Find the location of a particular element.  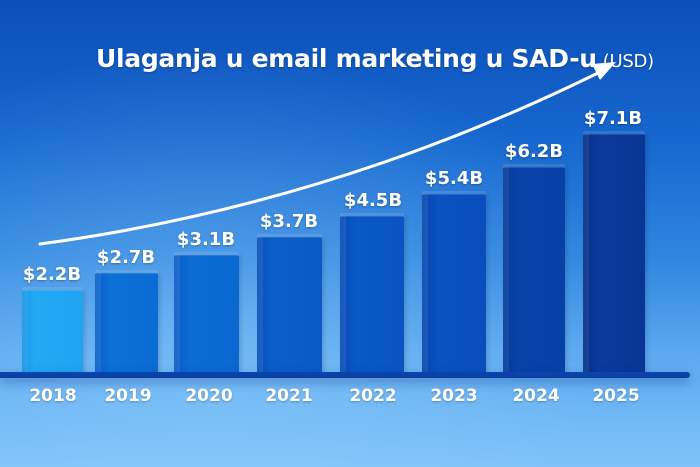

bar-2023 is located at coordinates (454, 283).